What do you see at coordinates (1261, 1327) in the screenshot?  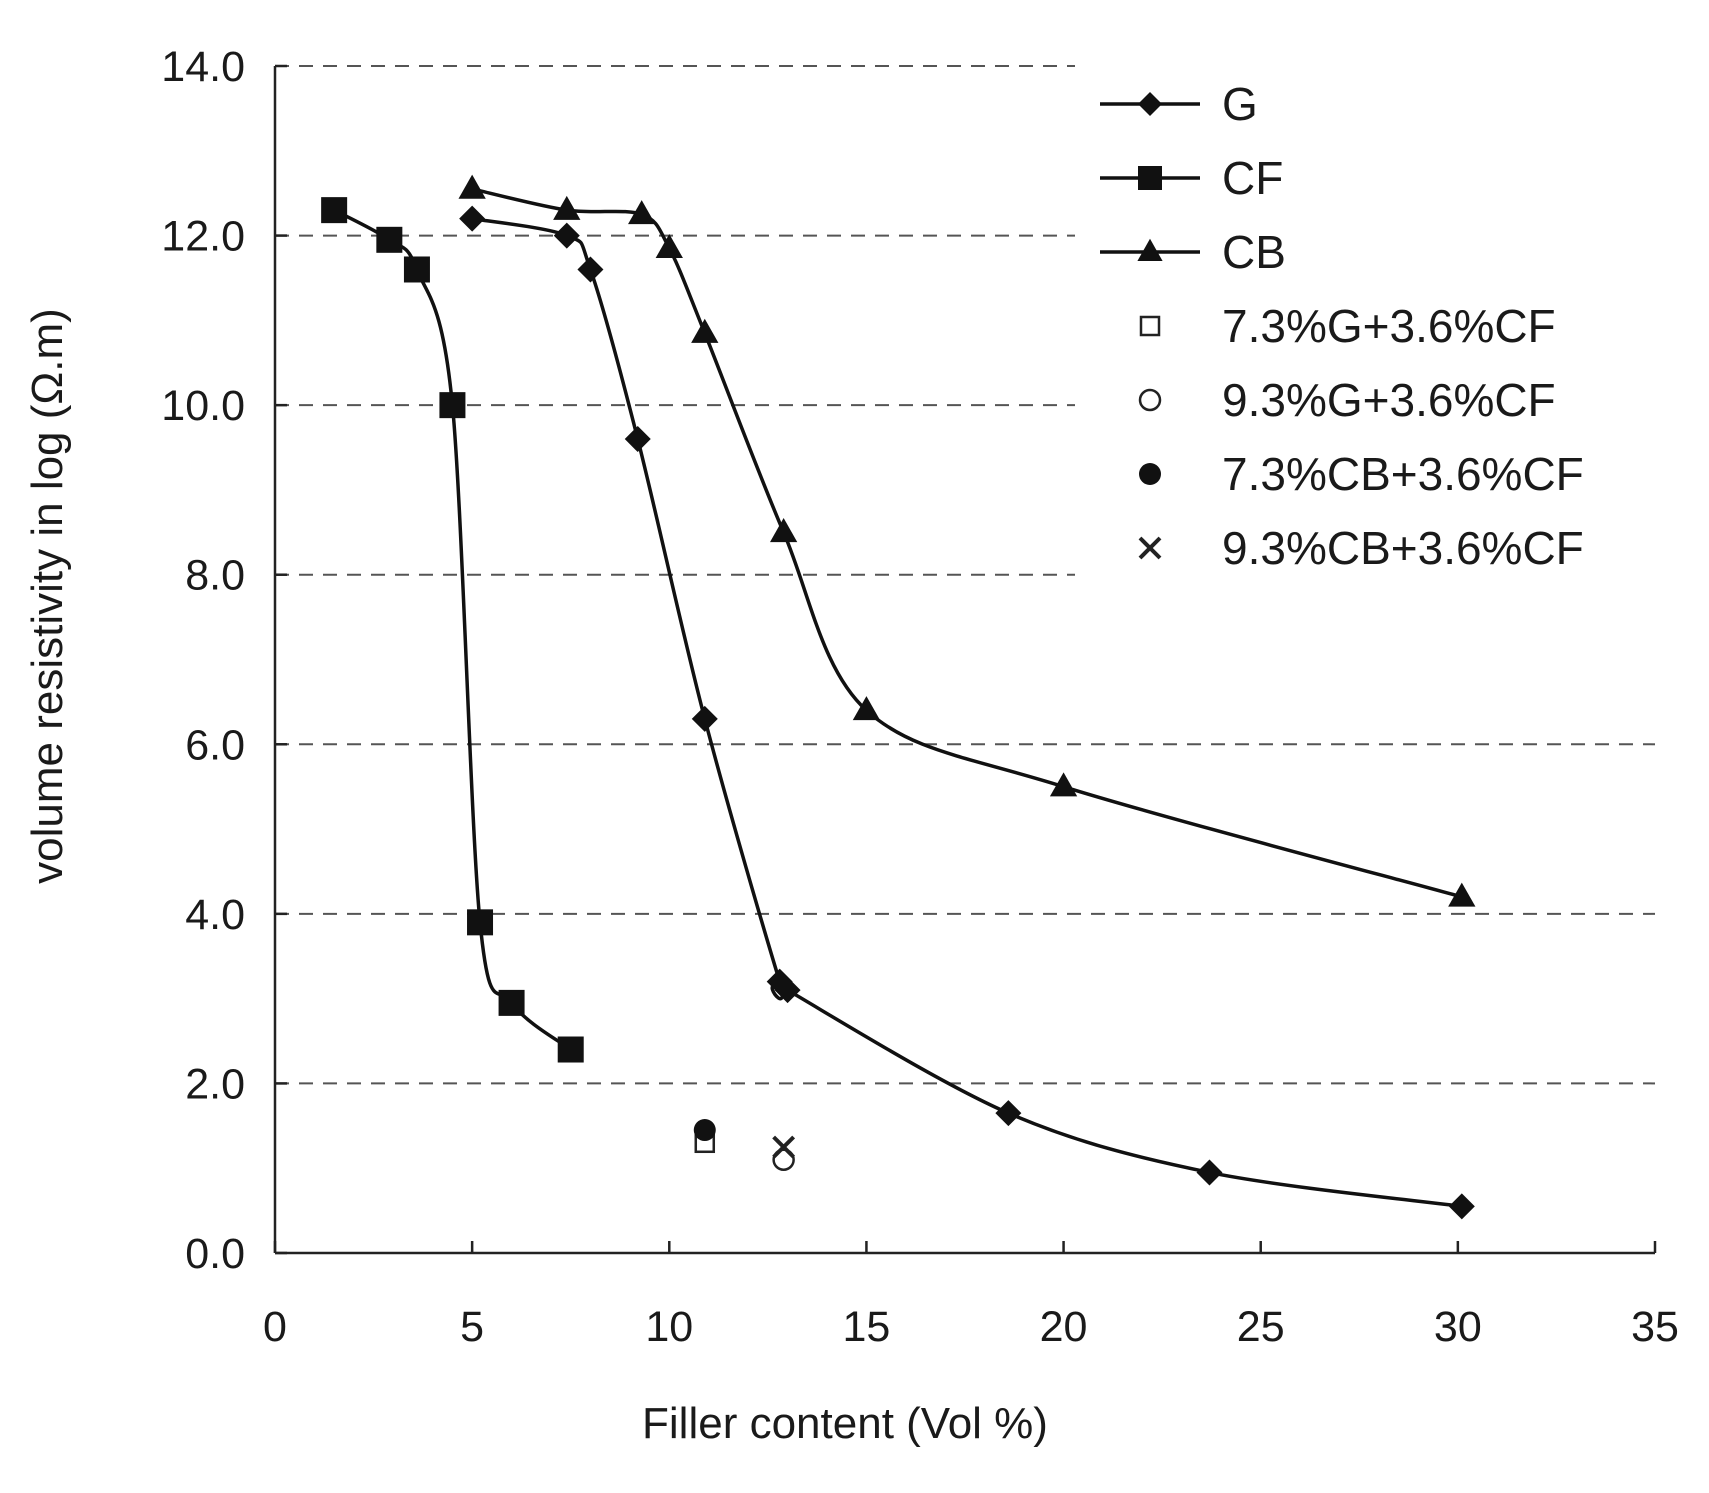 I see `x-tick-label: 25` at bounding box center [1261, 1327].